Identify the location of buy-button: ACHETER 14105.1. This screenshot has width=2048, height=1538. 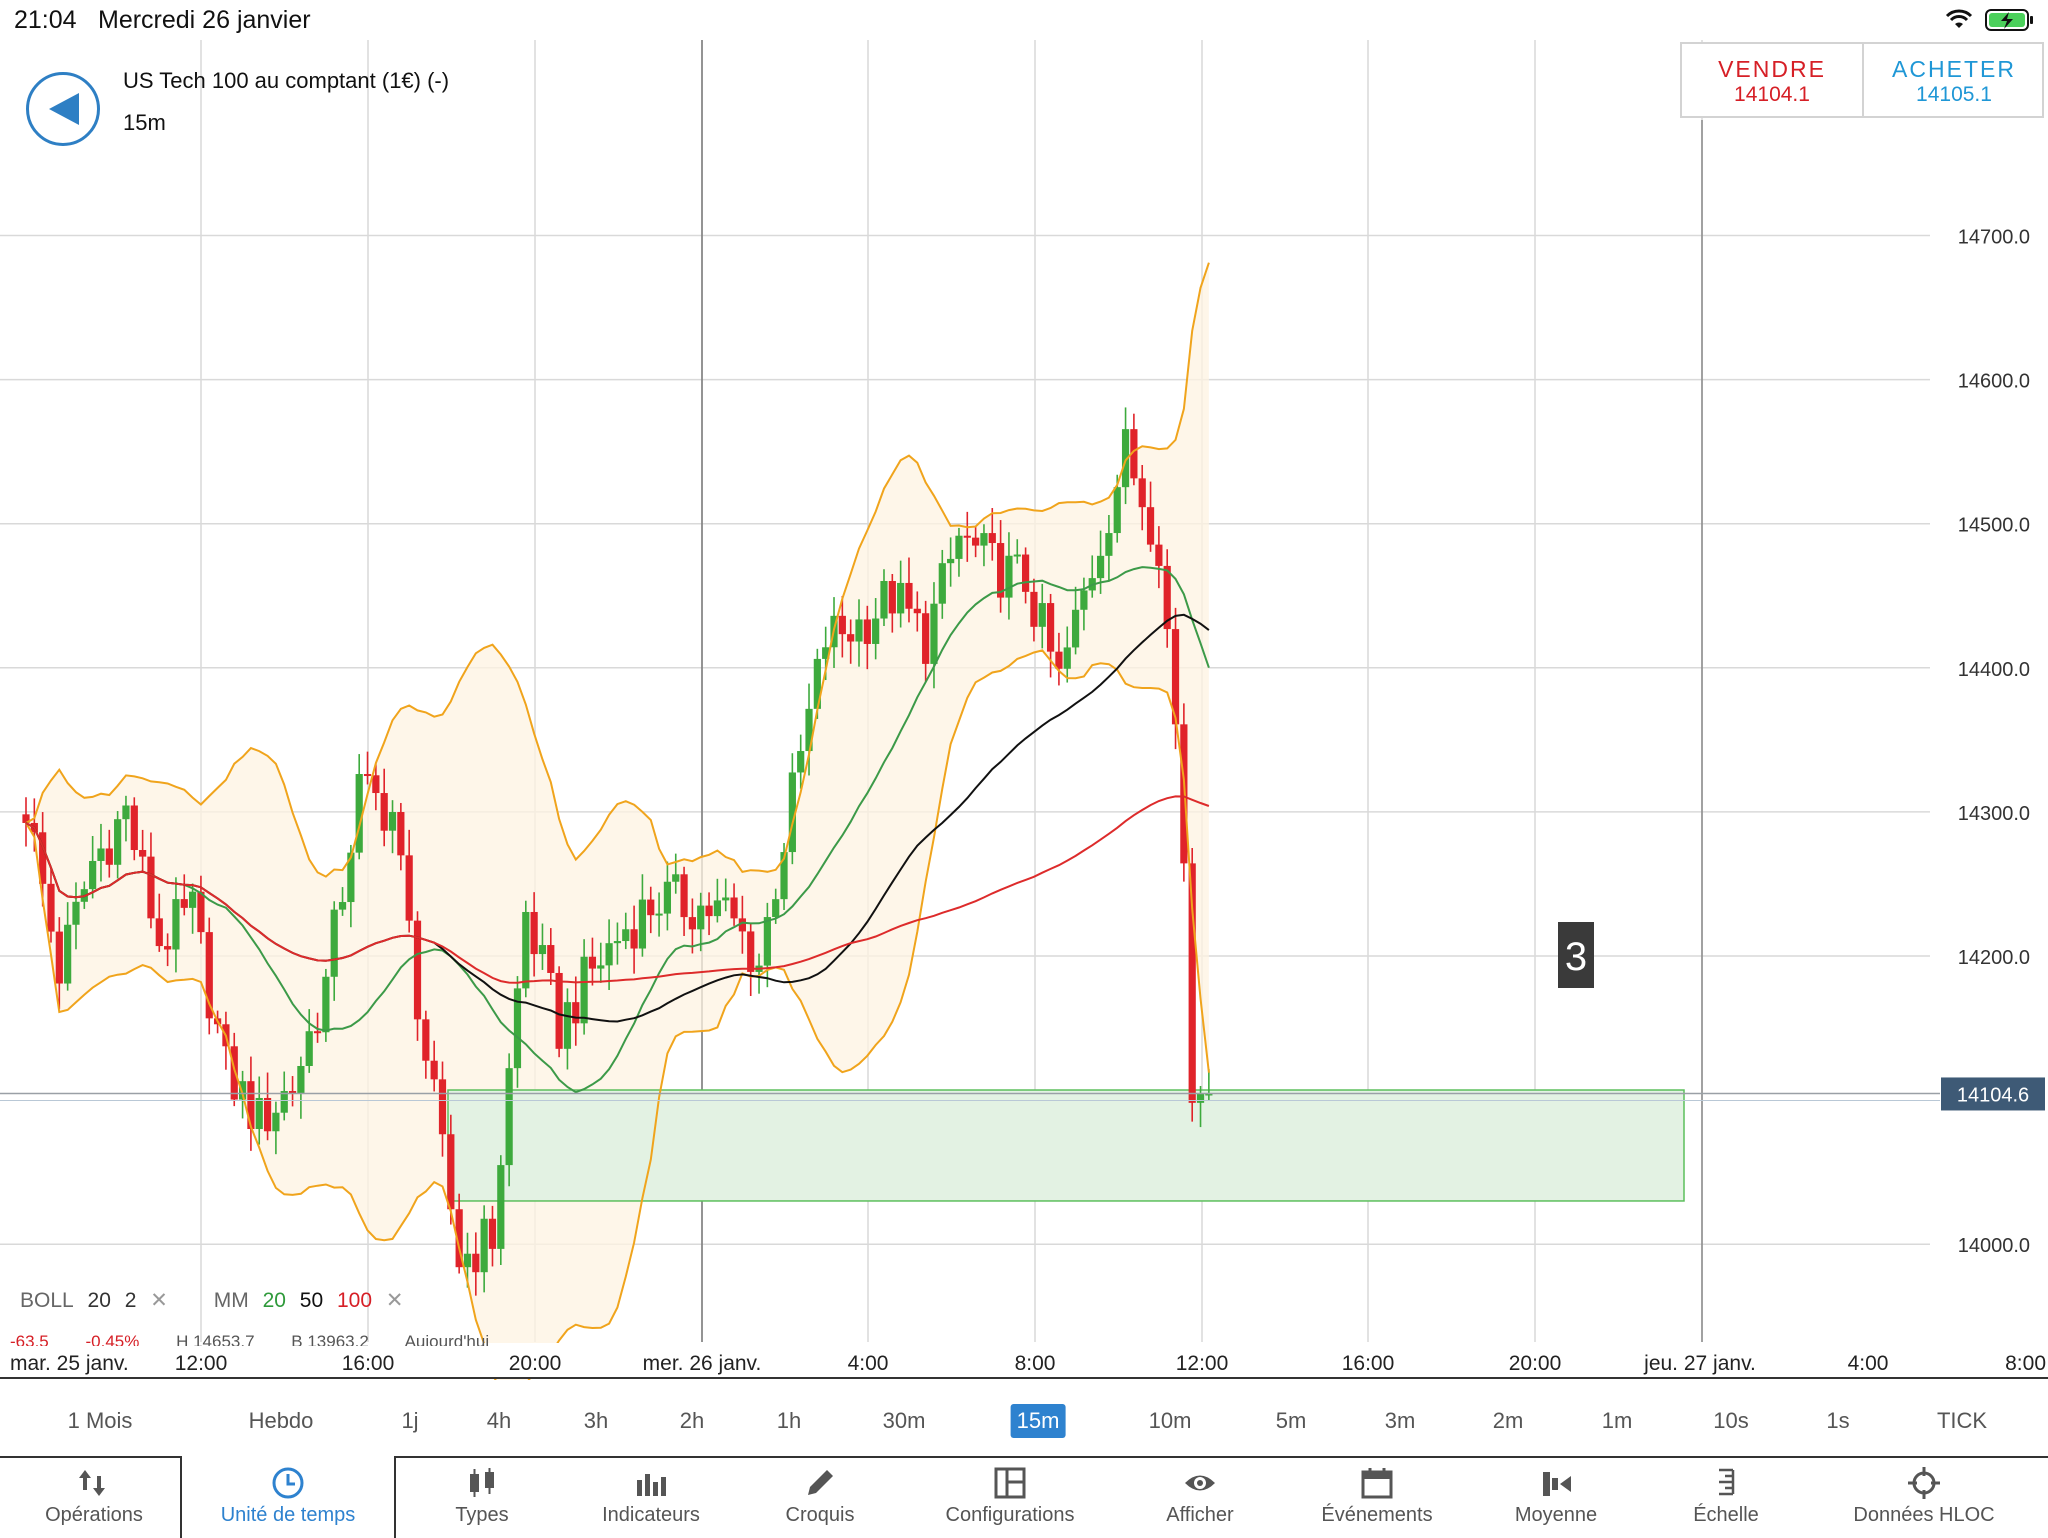
(1954, 80).